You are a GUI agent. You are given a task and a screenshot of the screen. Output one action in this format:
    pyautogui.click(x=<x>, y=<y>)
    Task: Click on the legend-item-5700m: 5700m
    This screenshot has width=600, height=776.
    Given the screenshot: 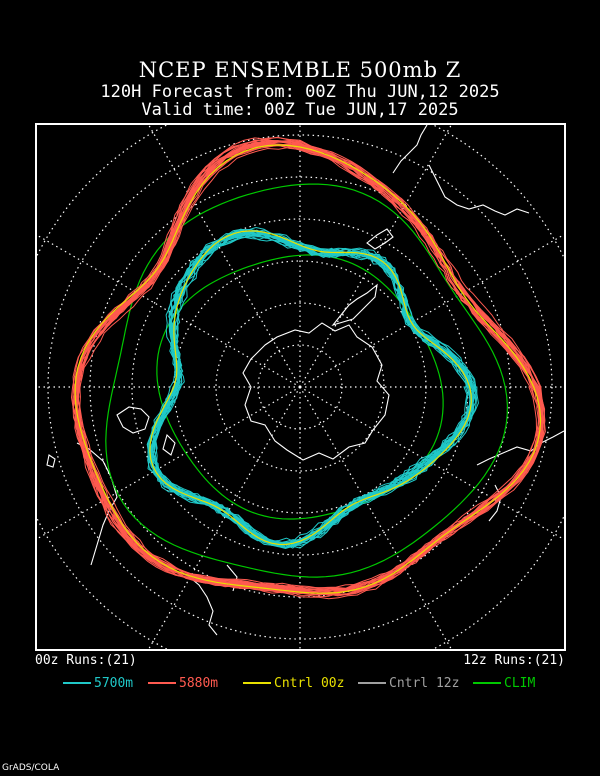 What is the action you would take?
    pyautogui.click(x=98, y=683)
    